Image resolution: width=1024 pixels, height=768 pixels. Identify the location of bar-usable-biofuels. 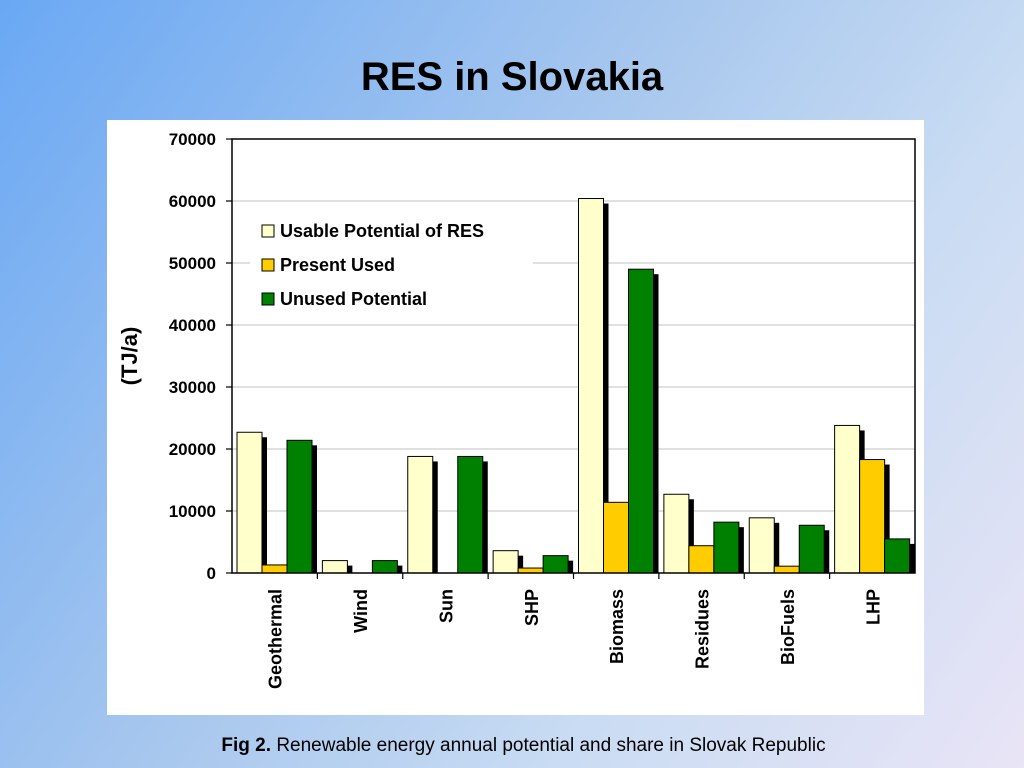
(761, 545).